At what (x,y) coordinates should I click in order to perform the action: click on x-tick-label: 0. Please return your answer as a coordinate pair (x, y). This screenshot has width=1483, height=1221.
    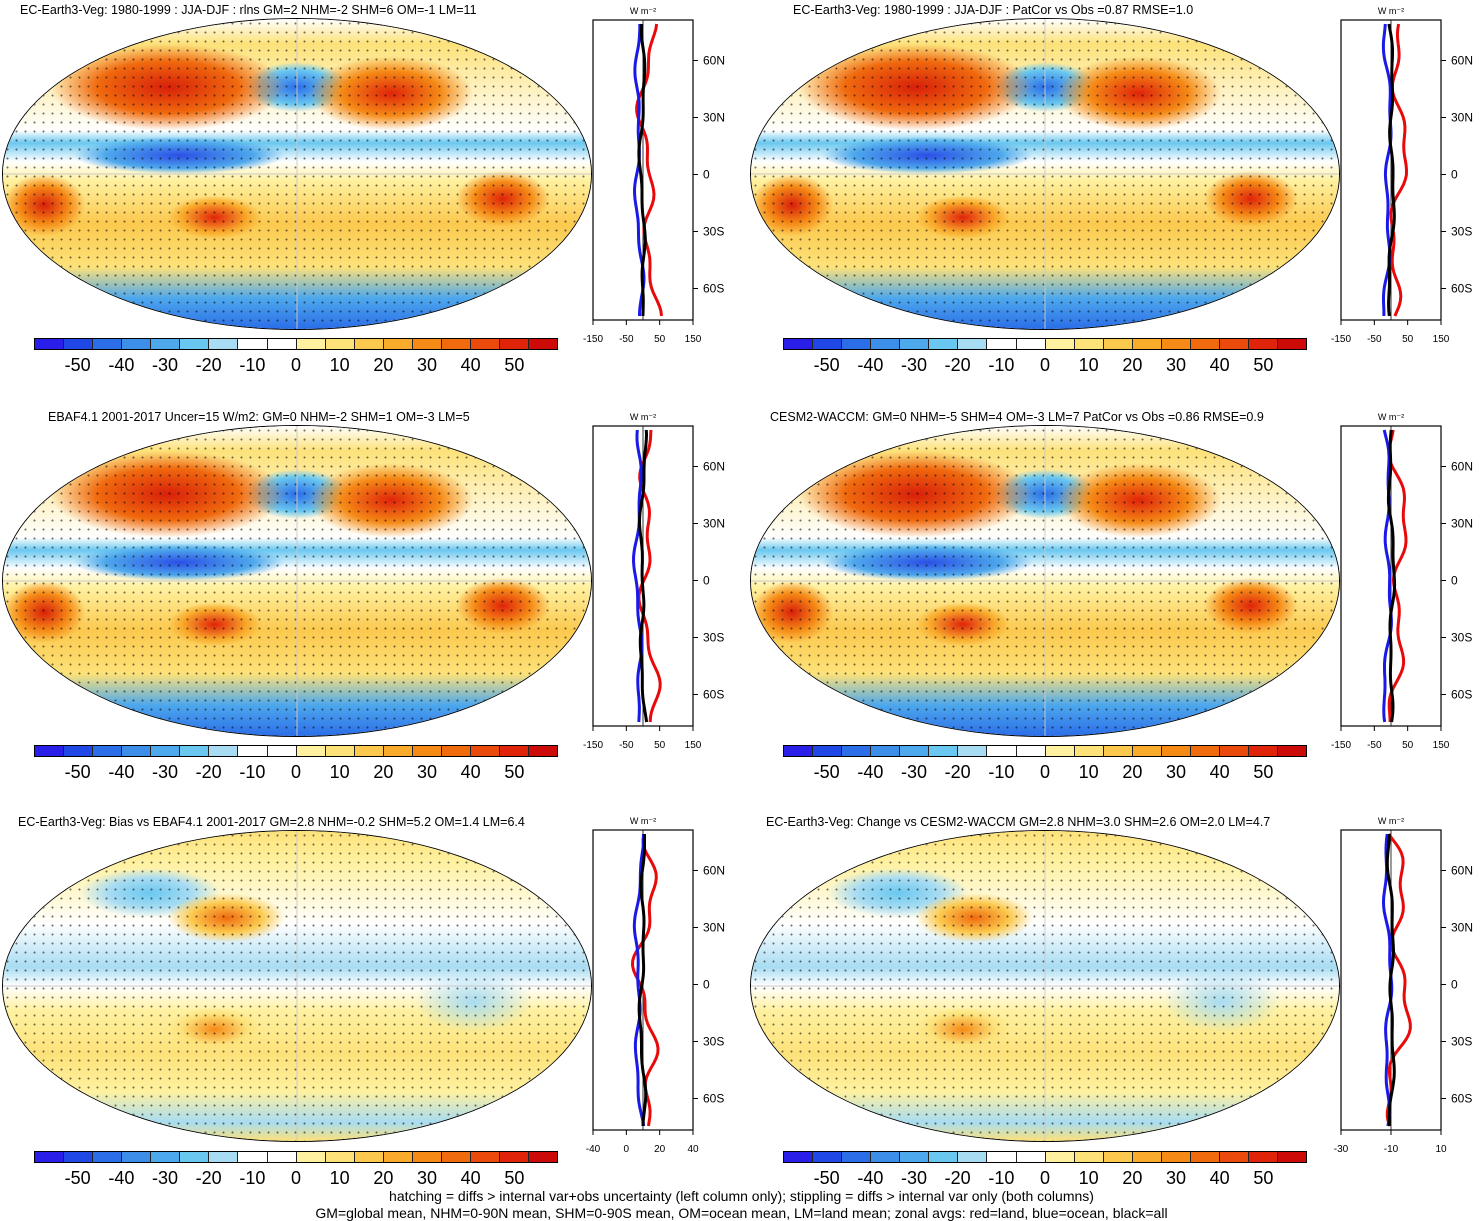
    Looking at the image, I should click on (627, 1149).